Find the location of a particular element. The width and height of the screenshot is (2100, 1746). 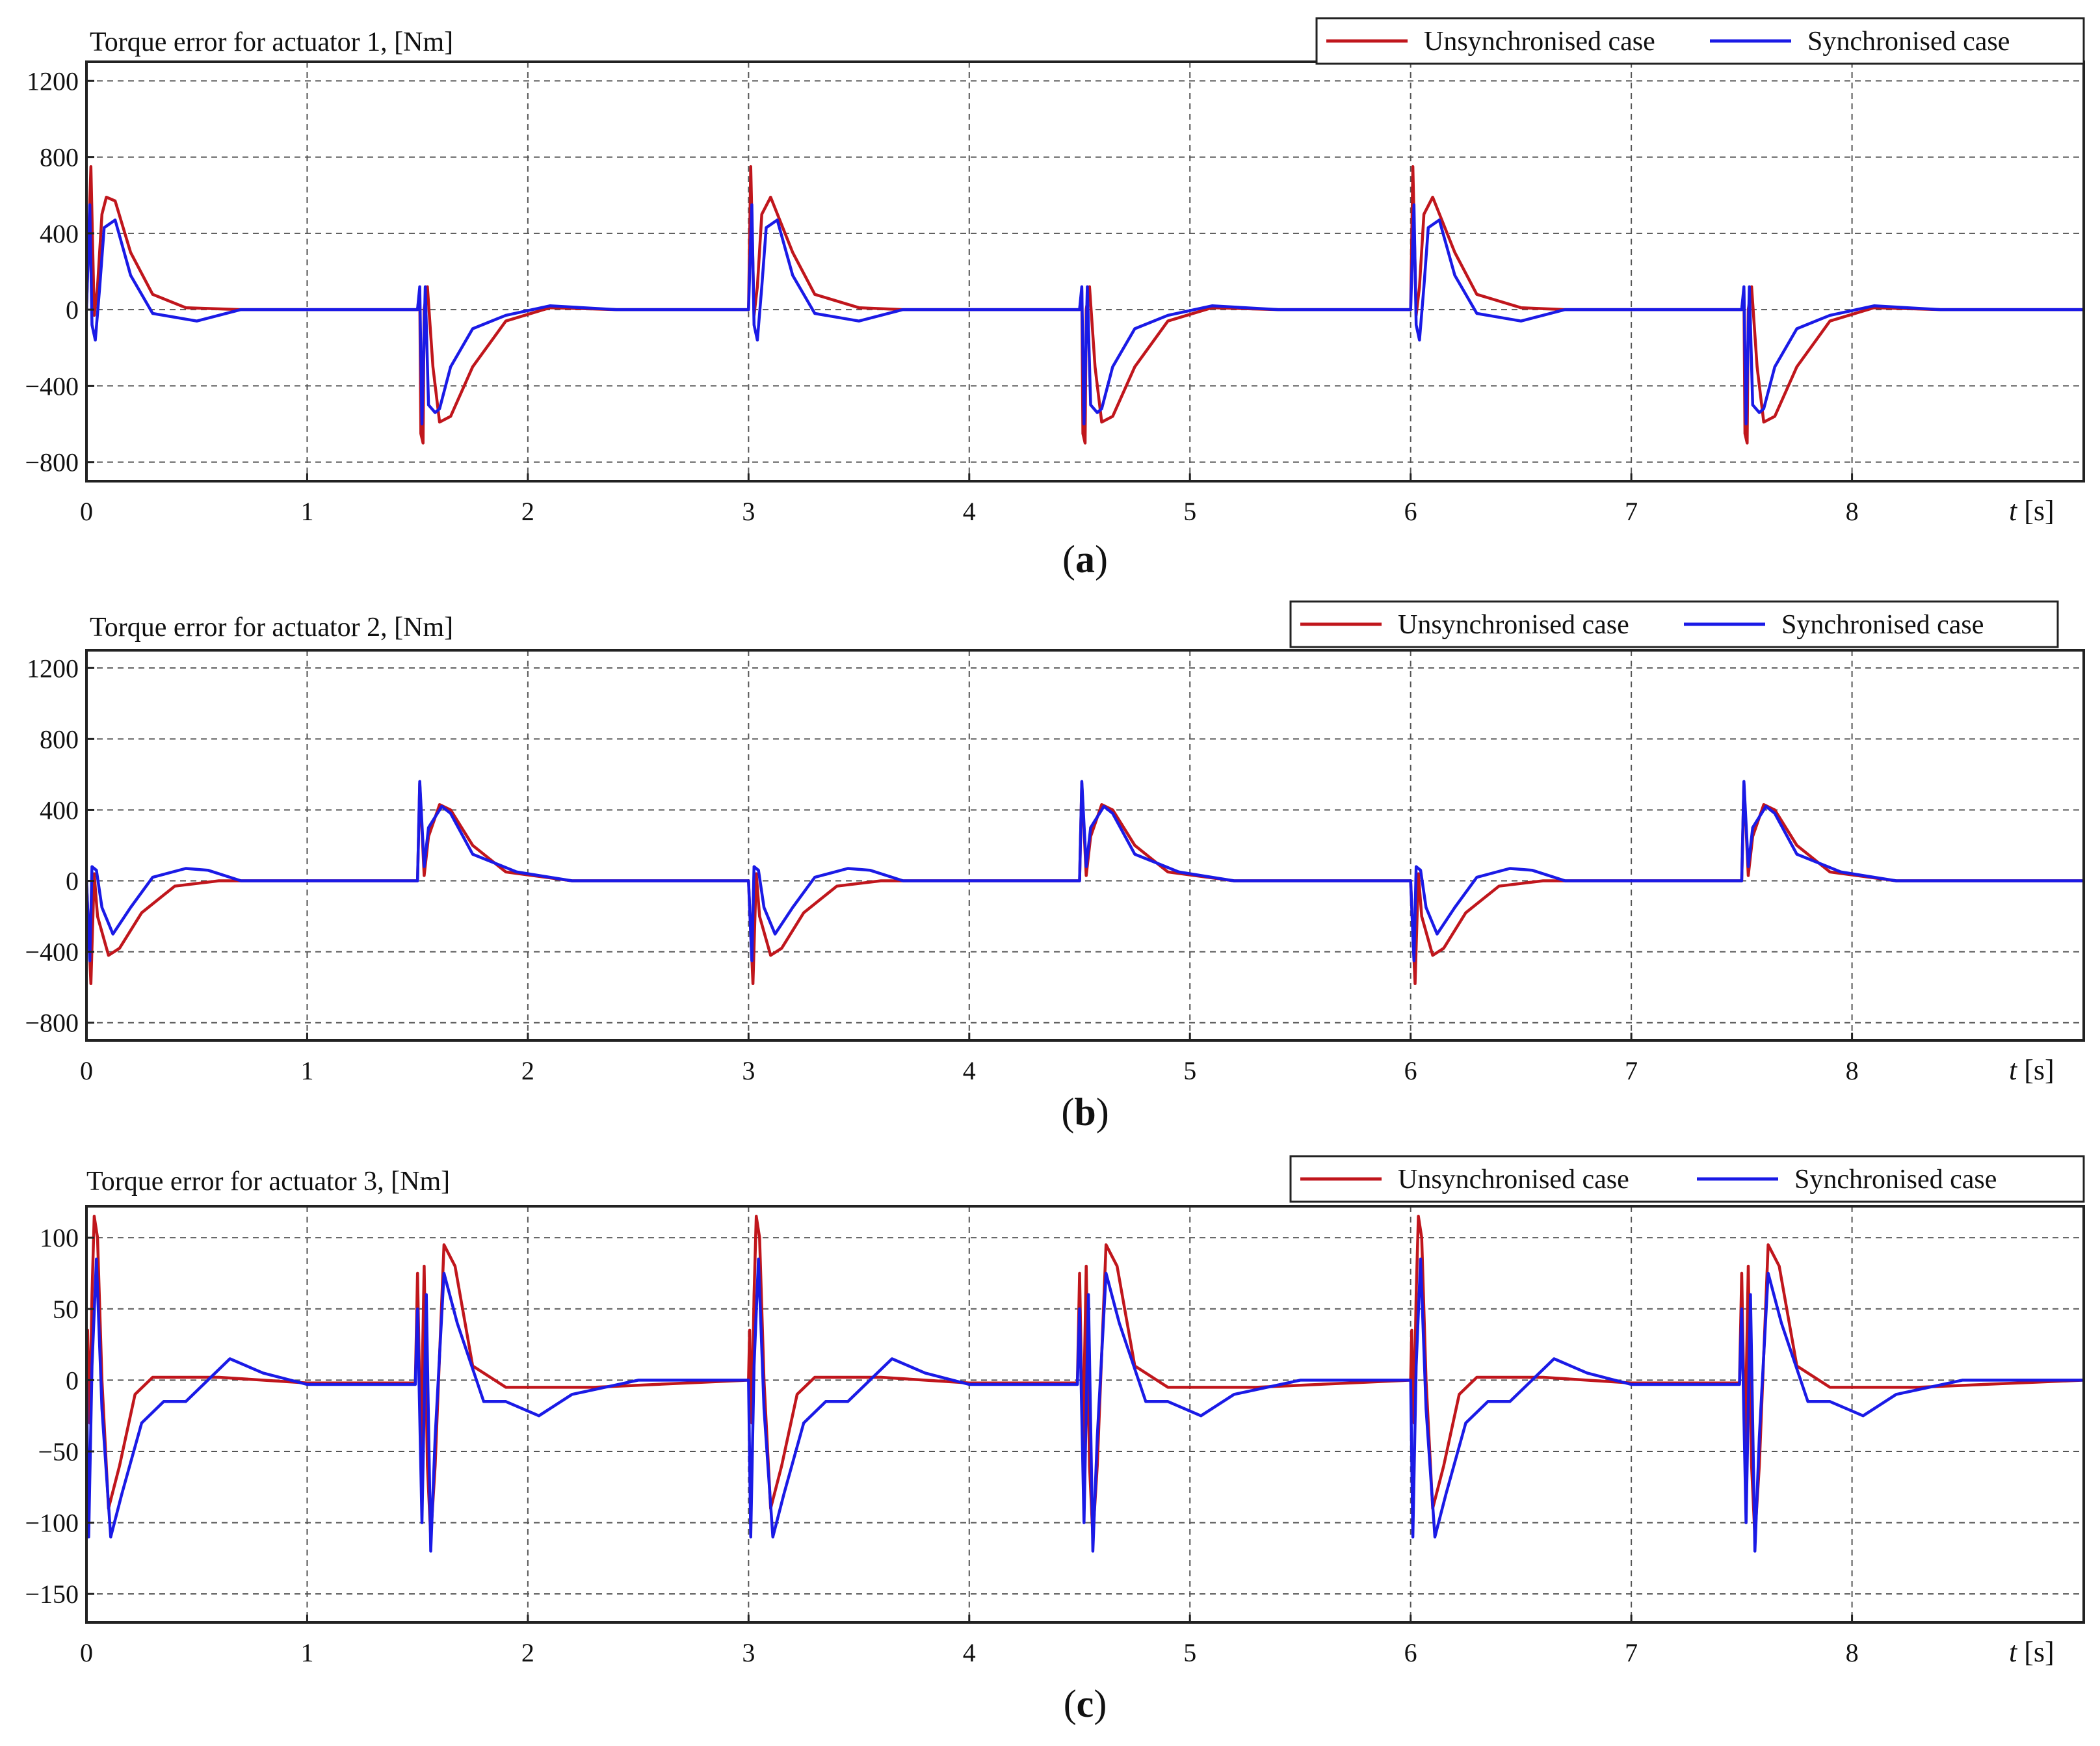

panel-caption: (b) is located at coordinates (1085, 1112).